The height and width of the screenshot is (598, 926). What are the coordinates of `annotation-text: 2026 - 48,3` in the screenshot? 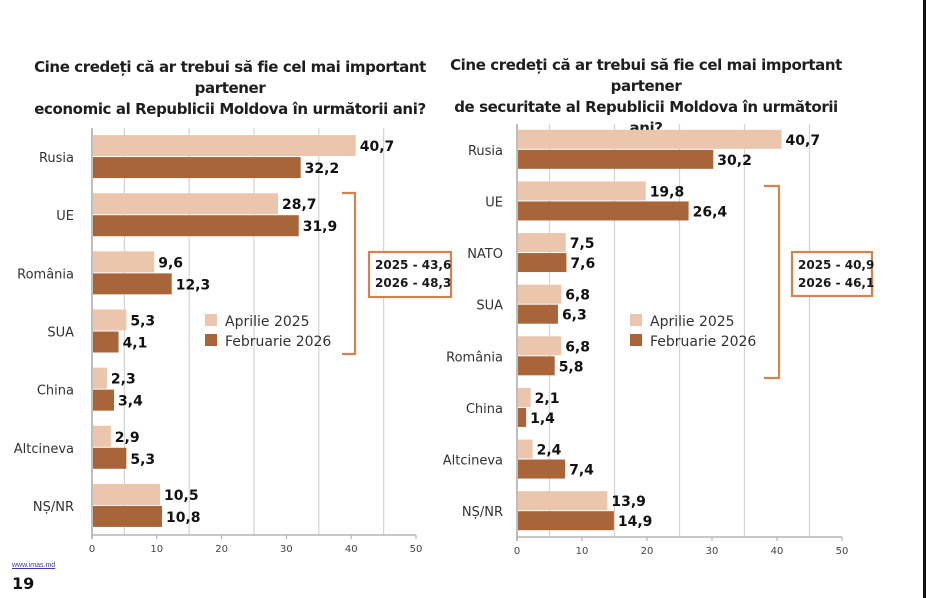 It's located at (413, 283).